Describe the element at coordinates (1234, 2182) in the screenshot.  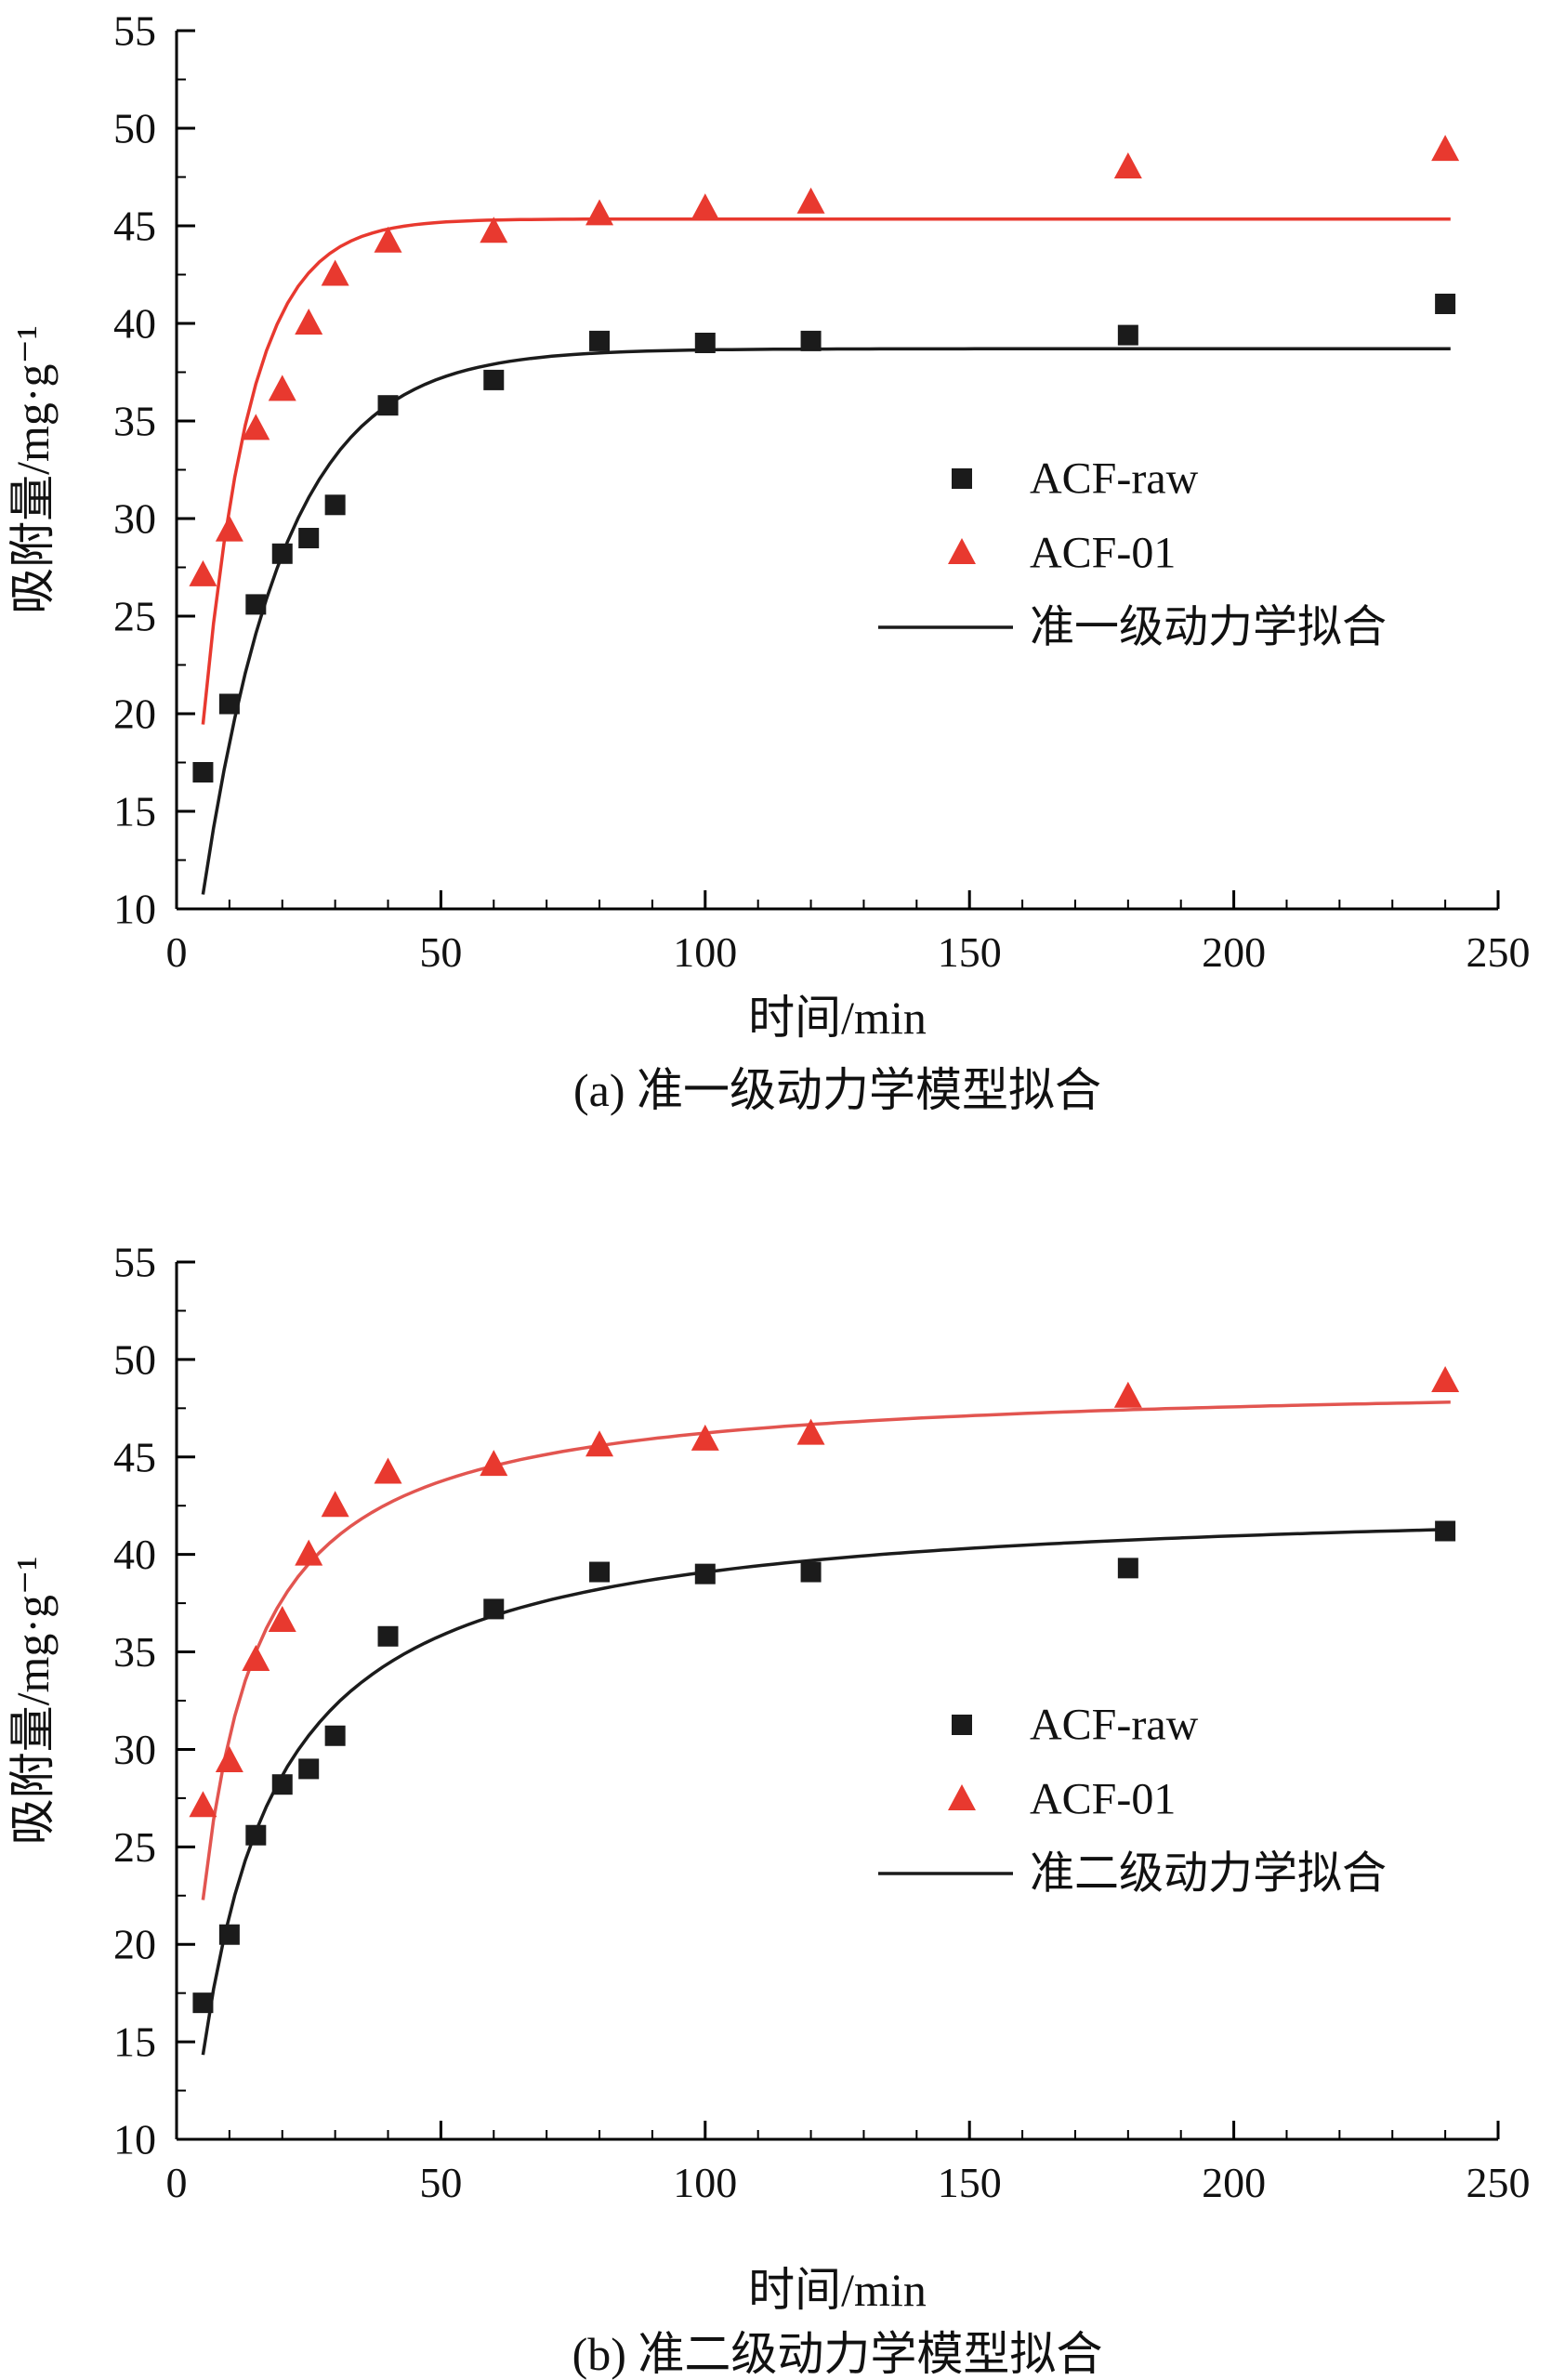
I see `x-tick-label: 200` at that location.